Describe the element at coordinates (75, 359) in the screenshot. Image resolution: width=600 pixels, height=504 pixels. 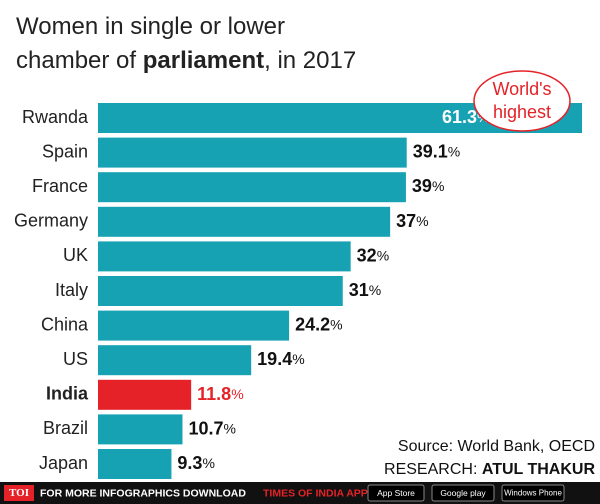
I see `category-label: US` at that location.